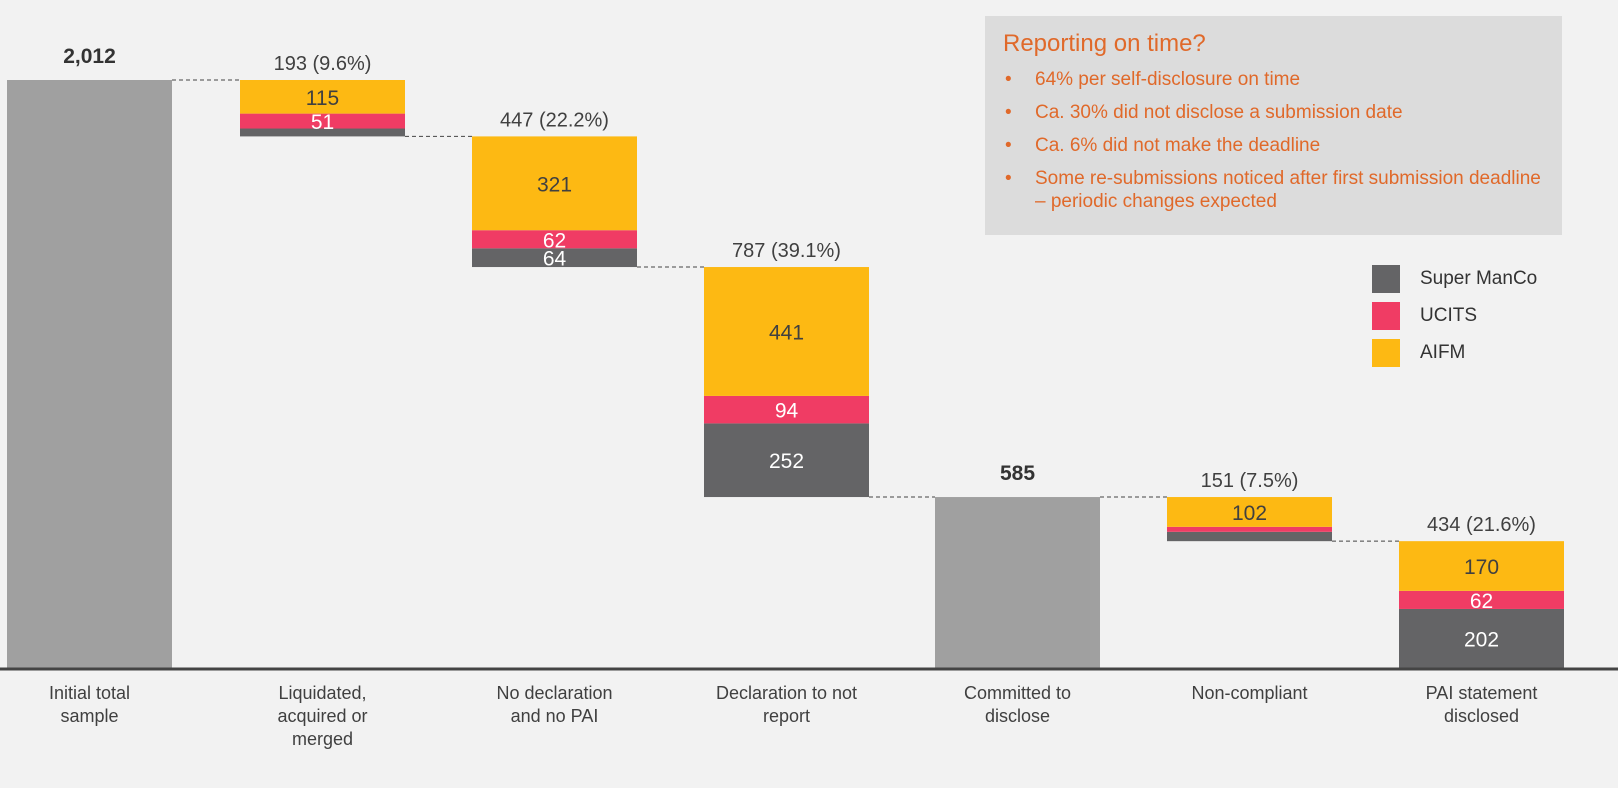 The height and width of the screenshot is (788, 1618). Describe the element at coordinates (786, 716) in the screenshot. I see `x-tick-label-line: report` at that location.